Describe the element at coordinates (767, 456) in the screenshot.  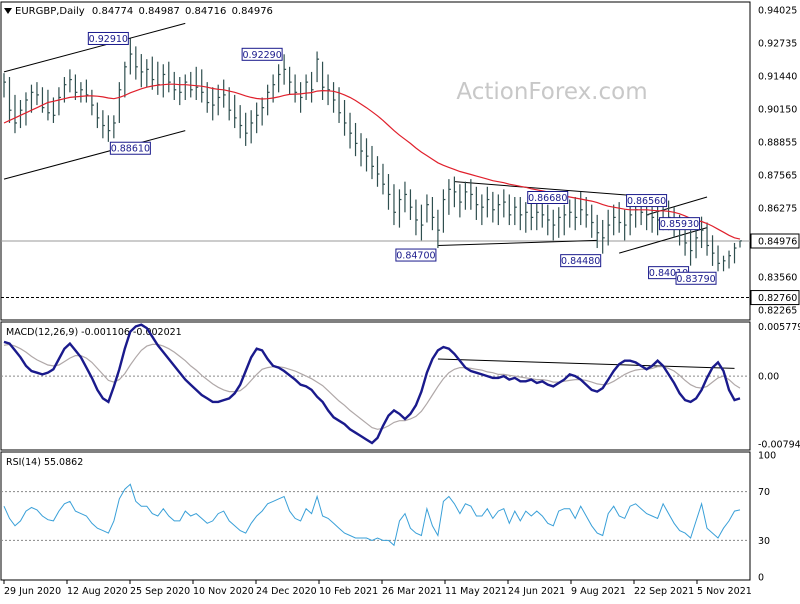
I see `rsi-tick-label: 100` at that location.